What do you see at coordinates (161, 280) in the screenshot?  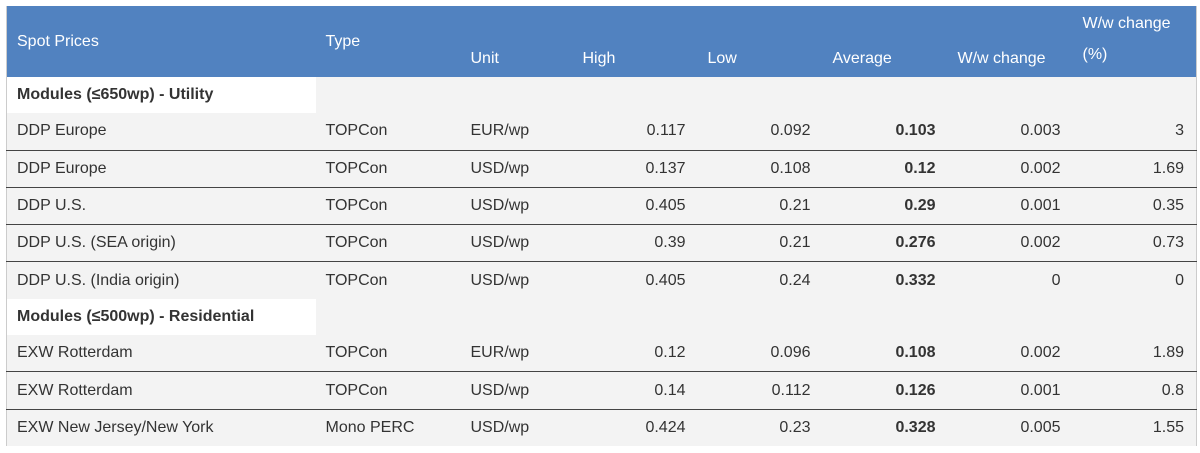 I see `cell: DDP U.S. (India origin)` at bounding box center [161, 280].